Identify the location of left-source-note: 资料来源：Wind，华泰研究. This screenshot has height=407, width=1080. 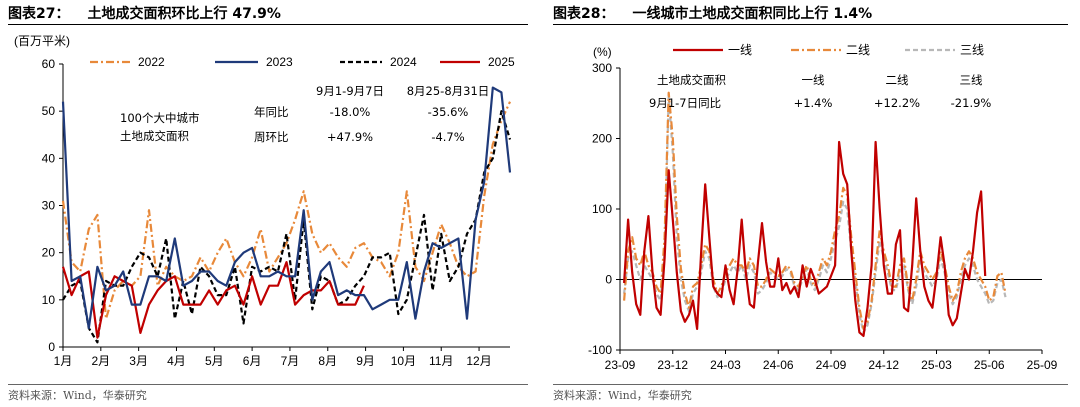
(77, 395).